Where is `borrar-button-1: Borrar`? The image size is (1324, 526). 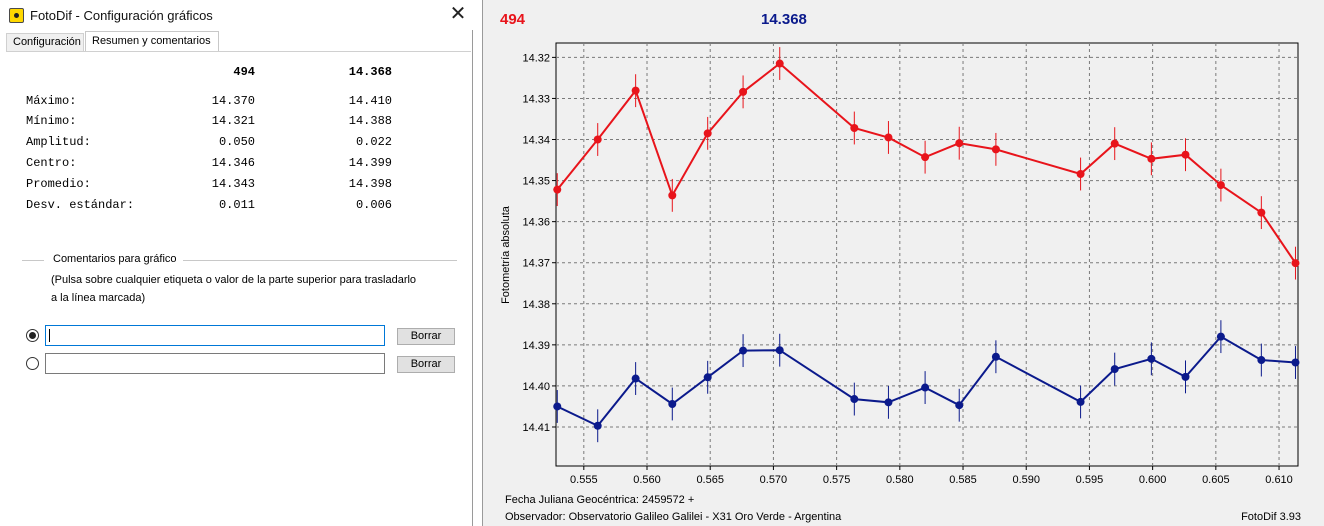
borrar-button-1: Borrar is located at coordinates (426, 336).